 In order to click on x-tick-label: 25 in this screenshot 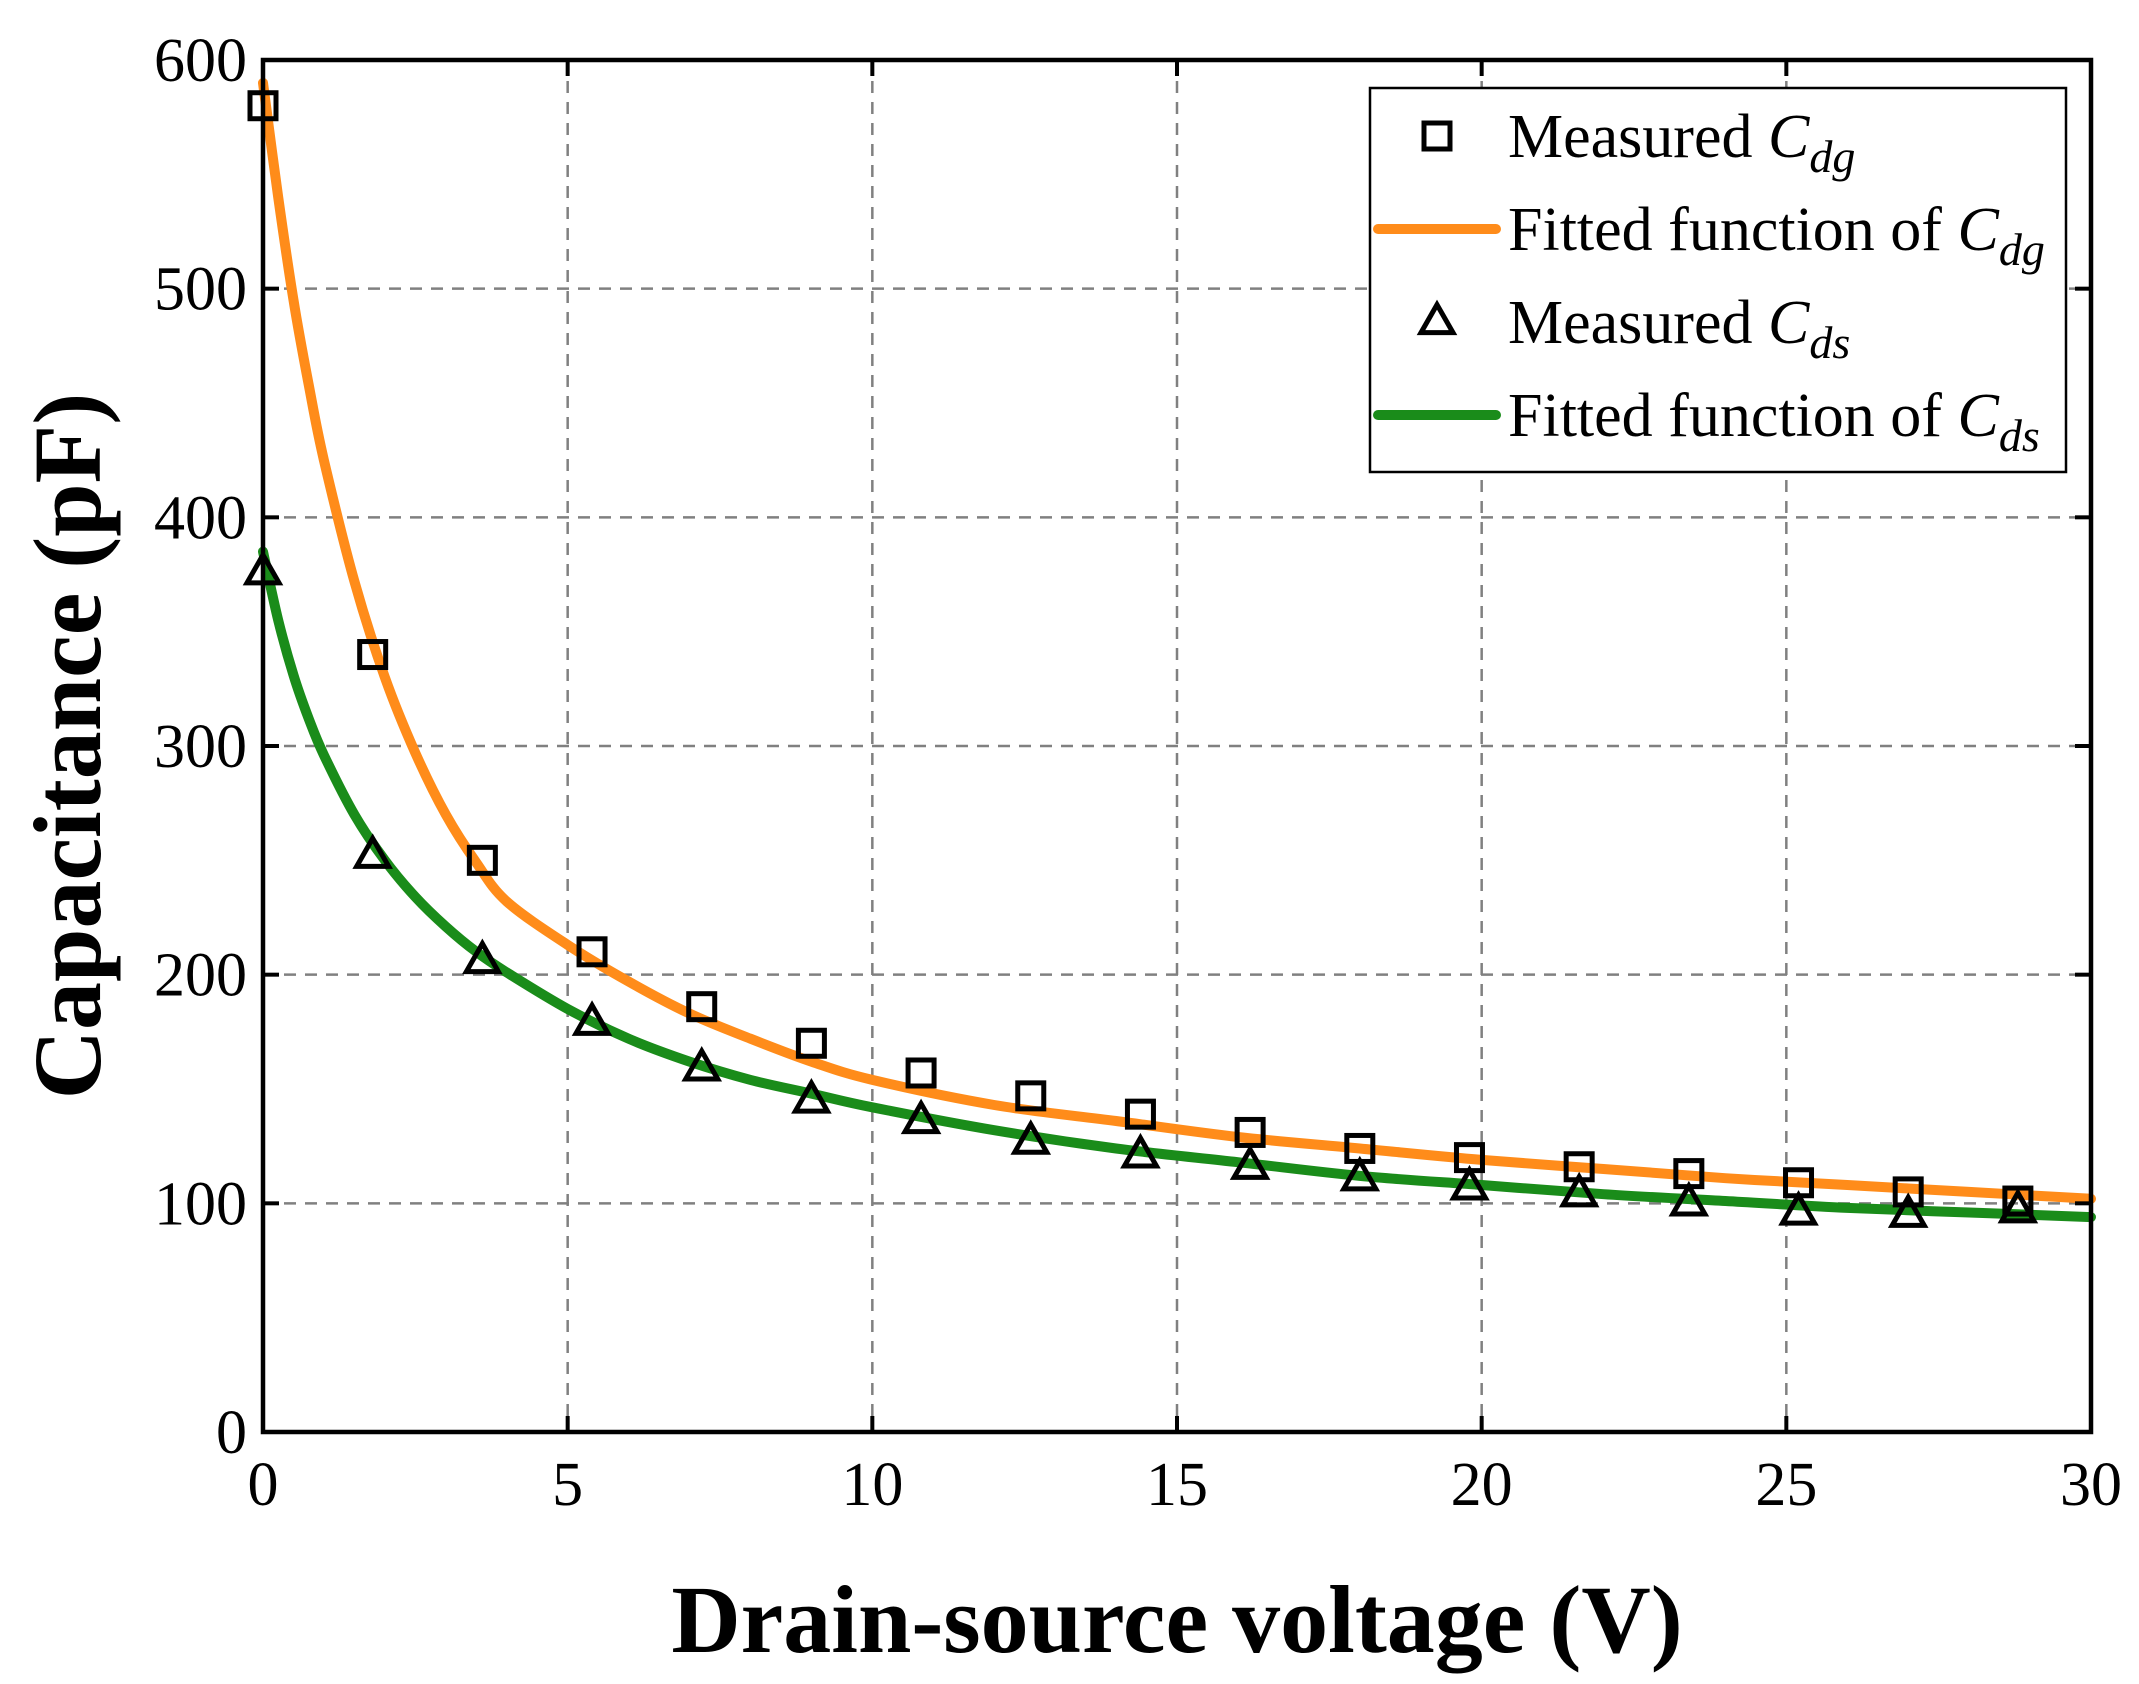, I will do `click(1786, 1485)`.